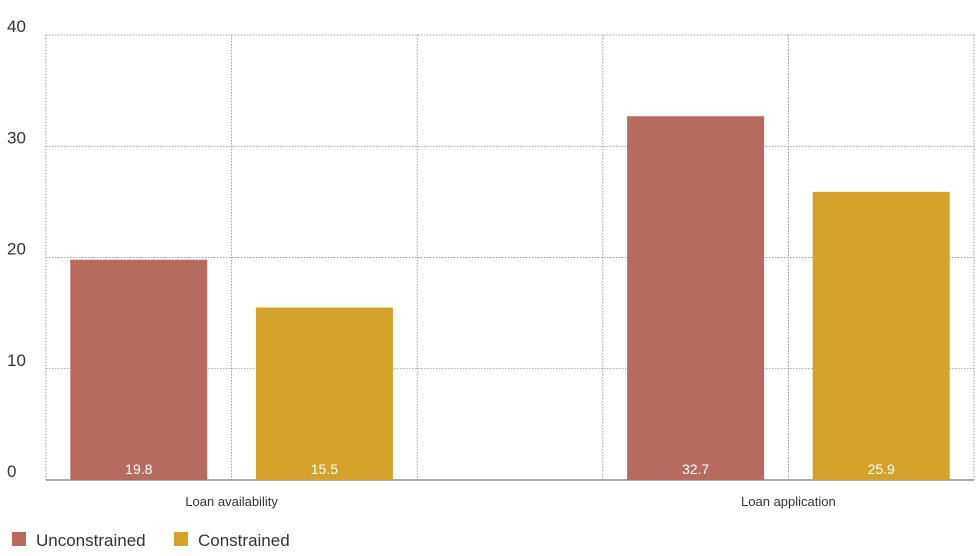  I want to click on y-tick-label: 0, so click(11, 471).